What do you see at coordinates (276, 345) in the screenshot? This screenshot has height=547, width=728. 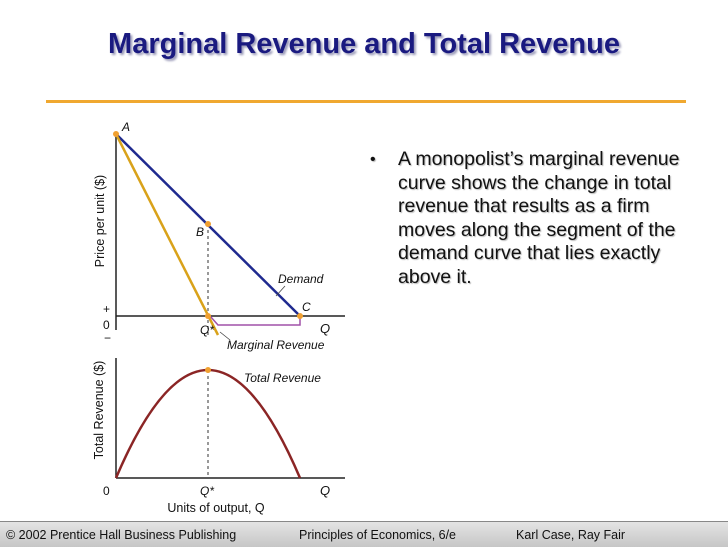 I see `mr-label: Marginal Revenue` at bounding box center [276, 345].